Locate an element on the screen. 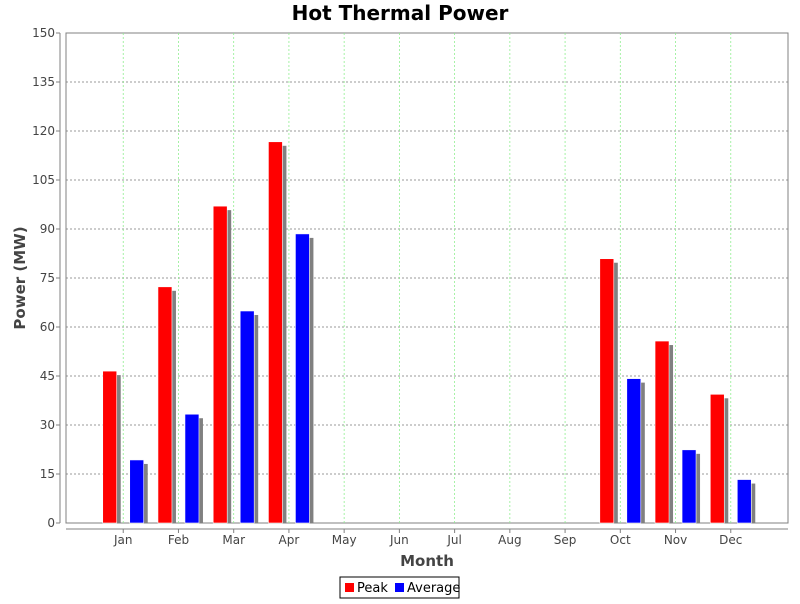 This screenshot has width=800, height=604. bar-average-jan is located at coordinates (137, 491).